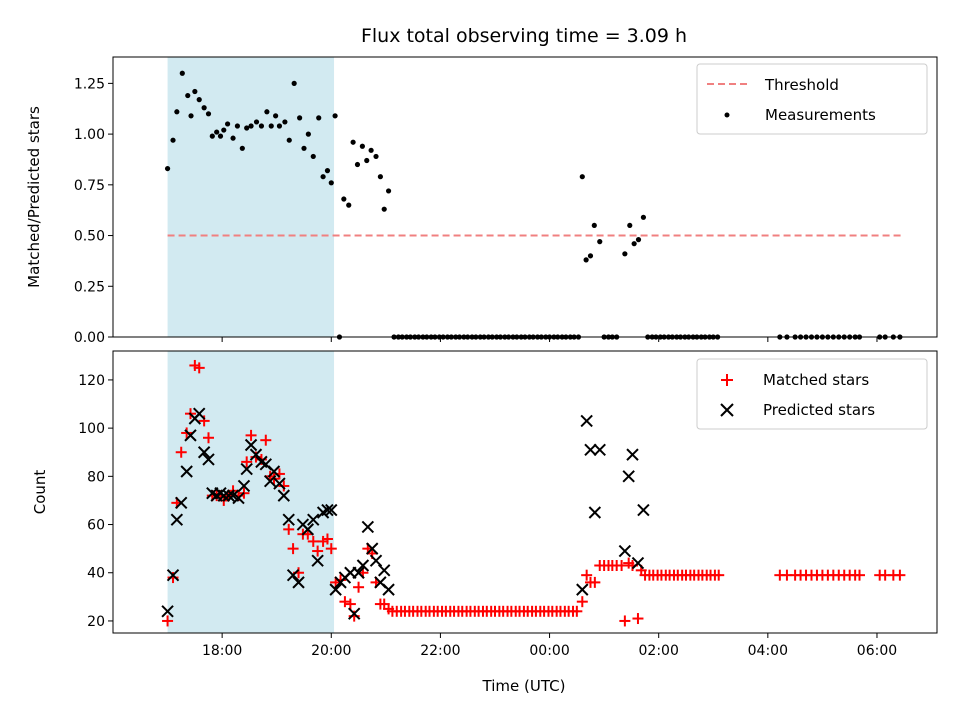 The image size is (960, 720). What do you see at coordinates (34, 197) in the screenshot?
I see `top-panel-y-label: Matched/Predicted stars` at bounding box center [34, 197].